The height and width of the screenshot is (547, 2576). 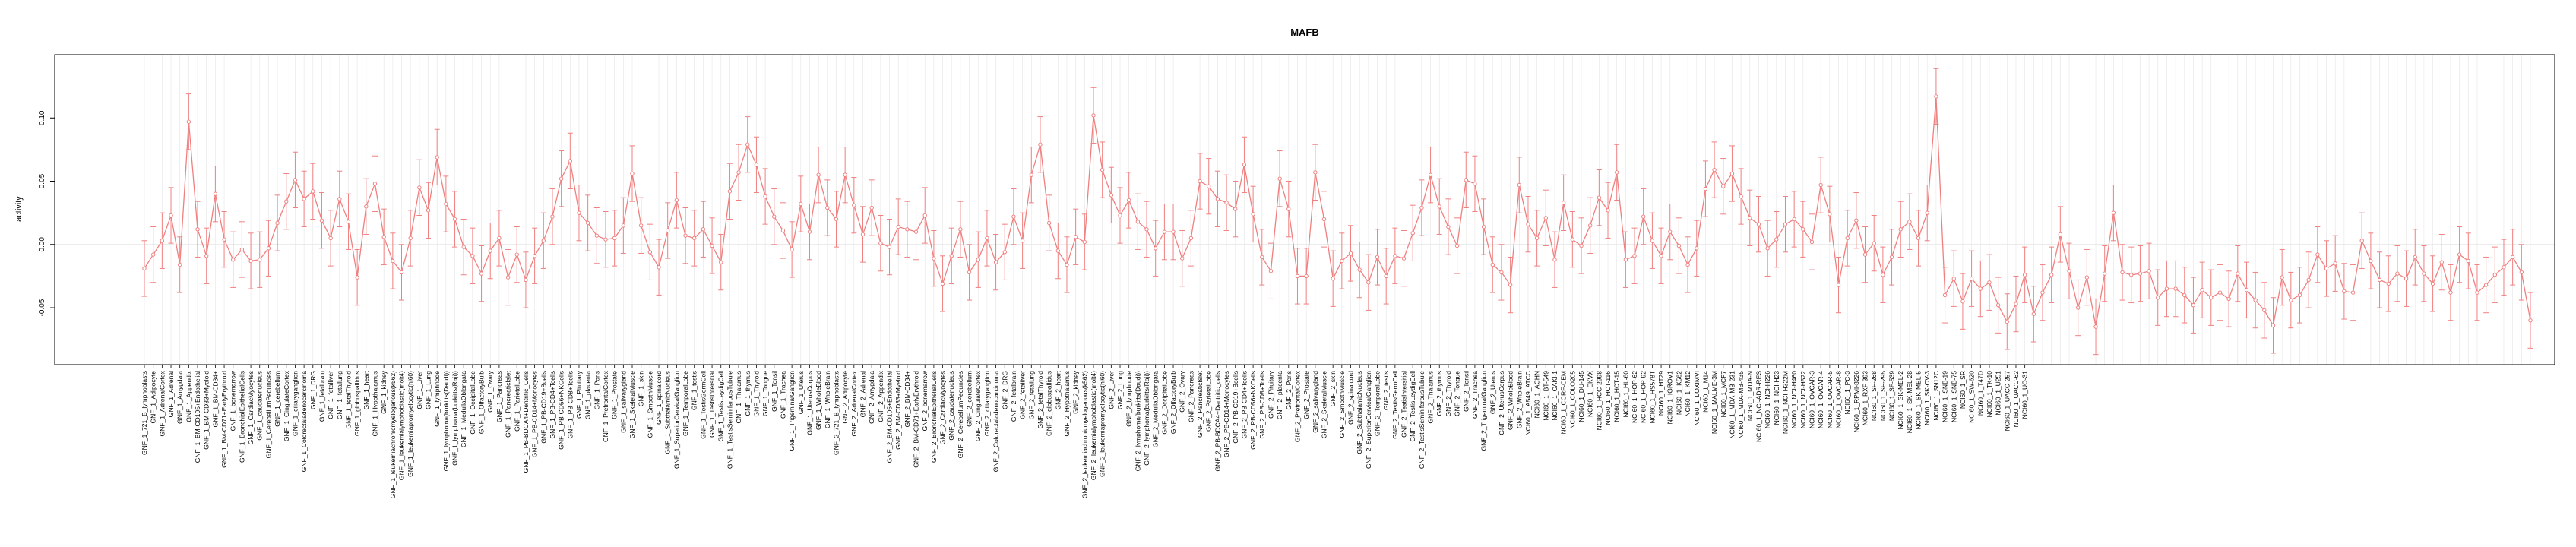 What do you see at coordinates (774, 391) in the screenshot?
I see `x-tick-label: GNF_1_Tonsil` at bounding box center [774, 391].